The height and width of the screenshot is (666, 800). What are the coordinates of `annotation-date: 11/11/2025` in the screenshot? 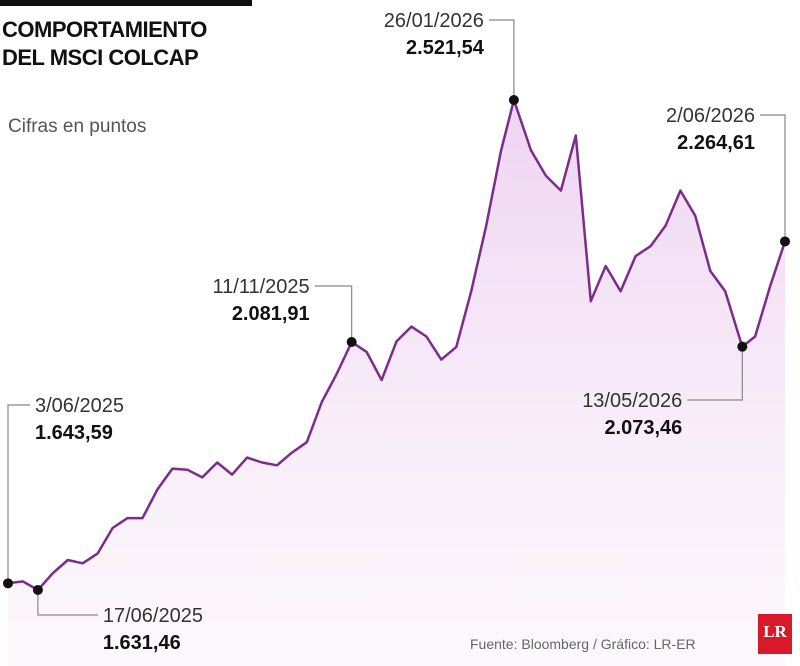 It's located at (261, 287).